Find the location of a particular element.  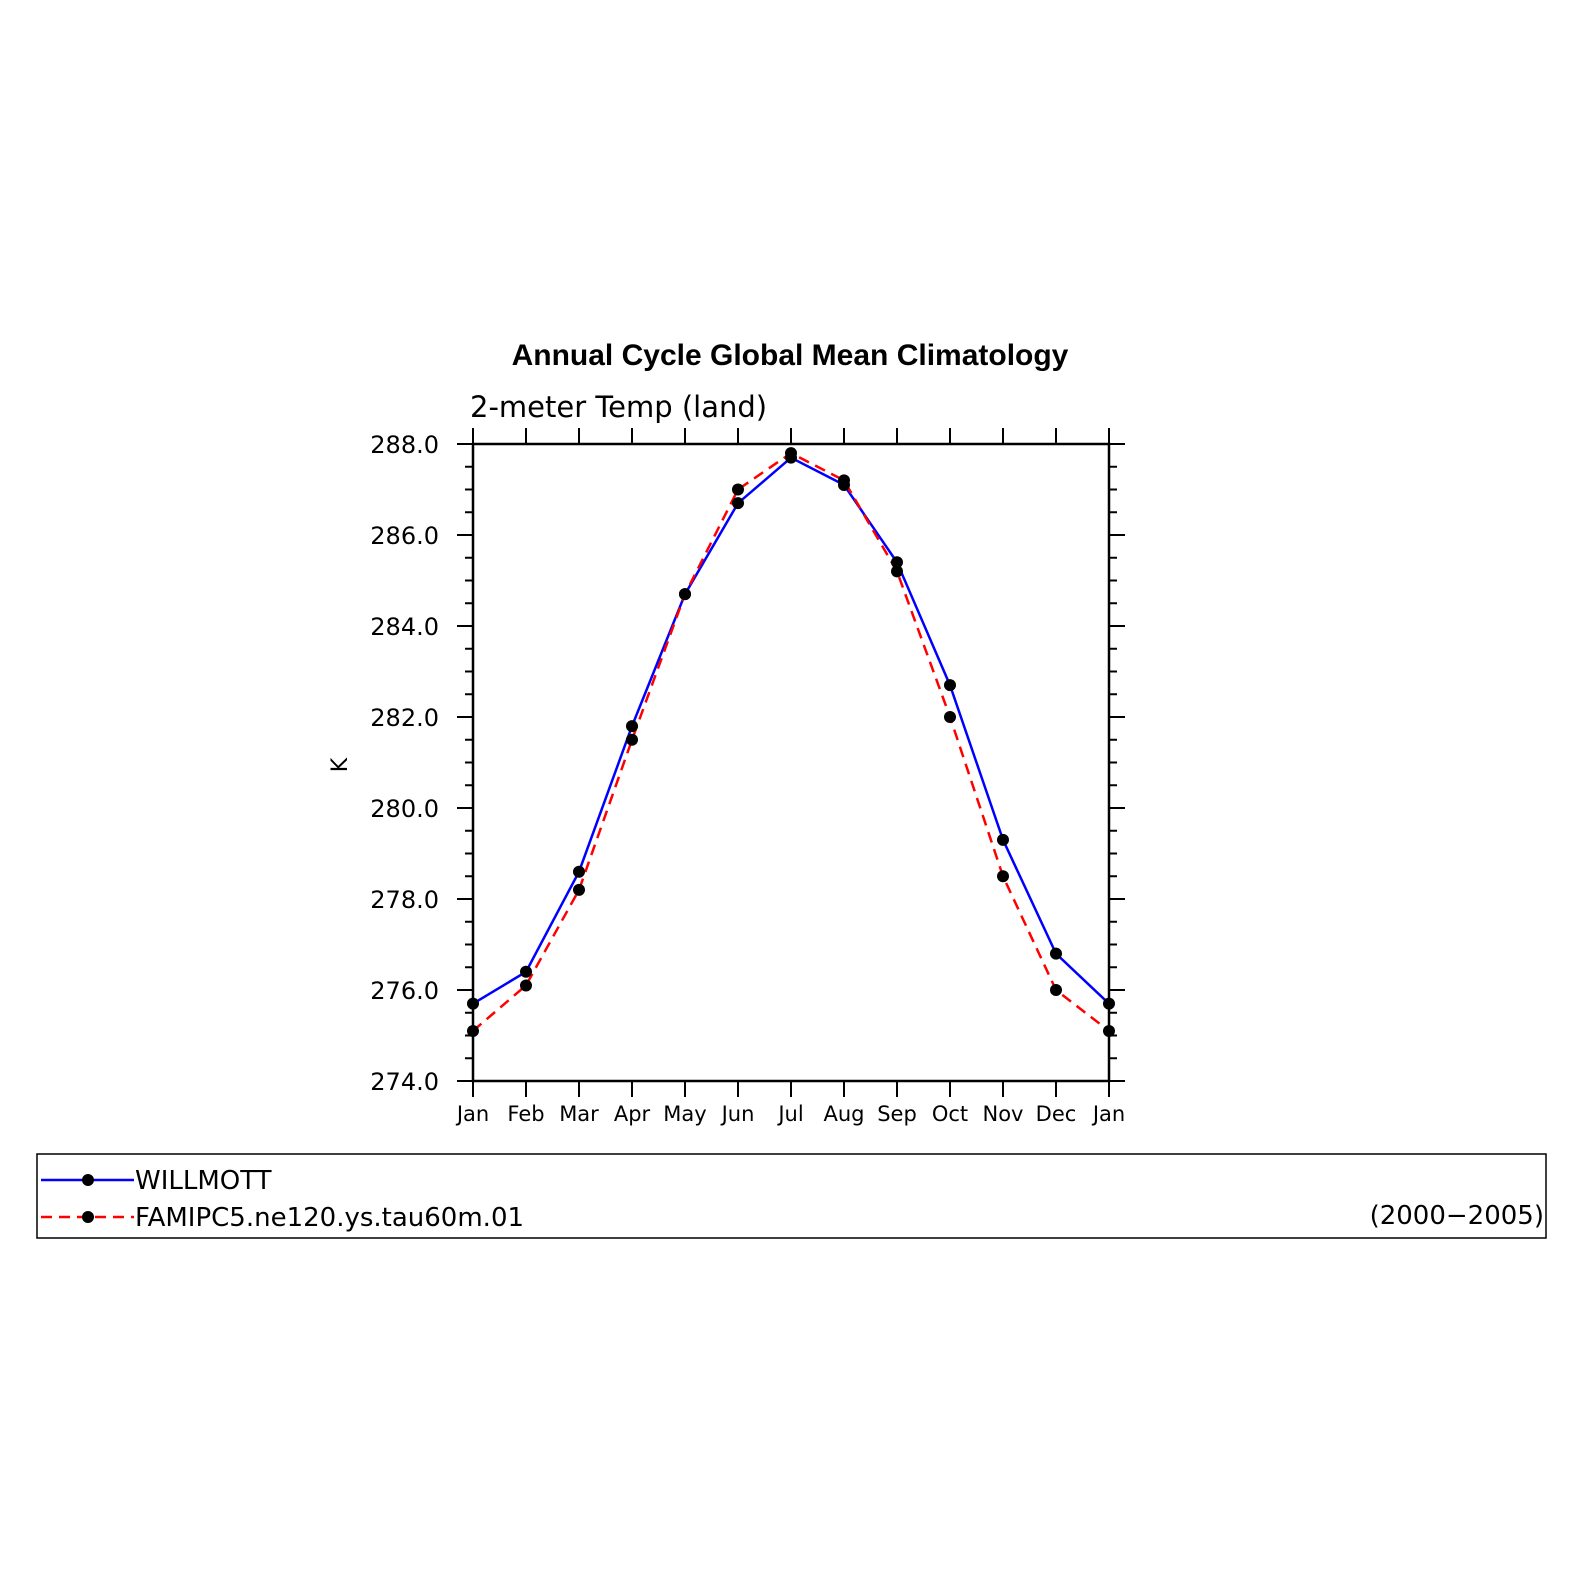

x-tick-label: Aug is located at coordinates (843, 1114).